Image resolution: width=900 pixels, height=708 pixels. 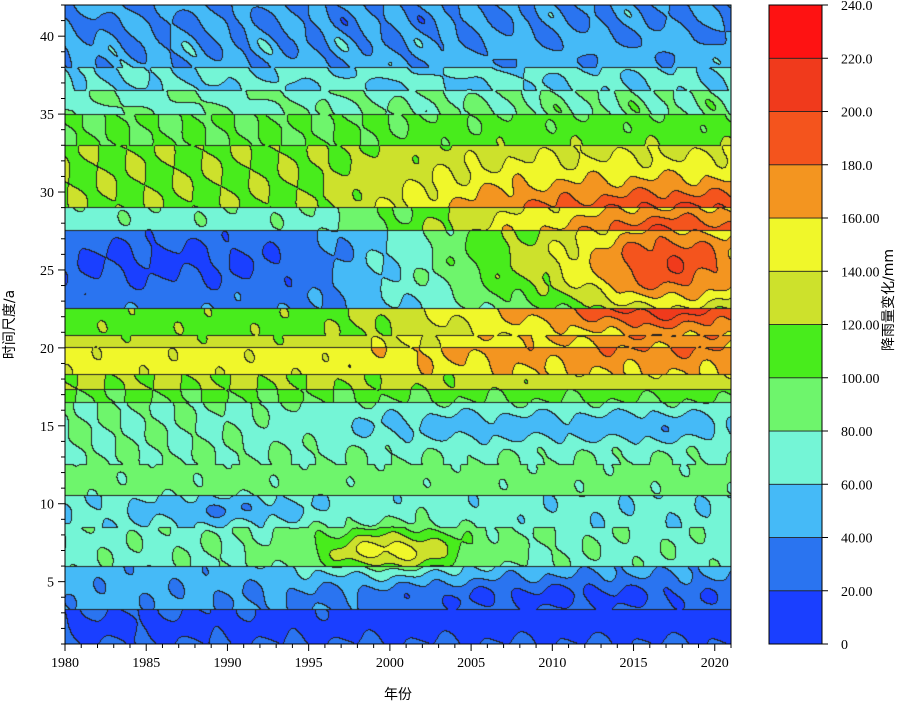 I want to click on x-tick-label: 2015, so click(x=634, y=663).